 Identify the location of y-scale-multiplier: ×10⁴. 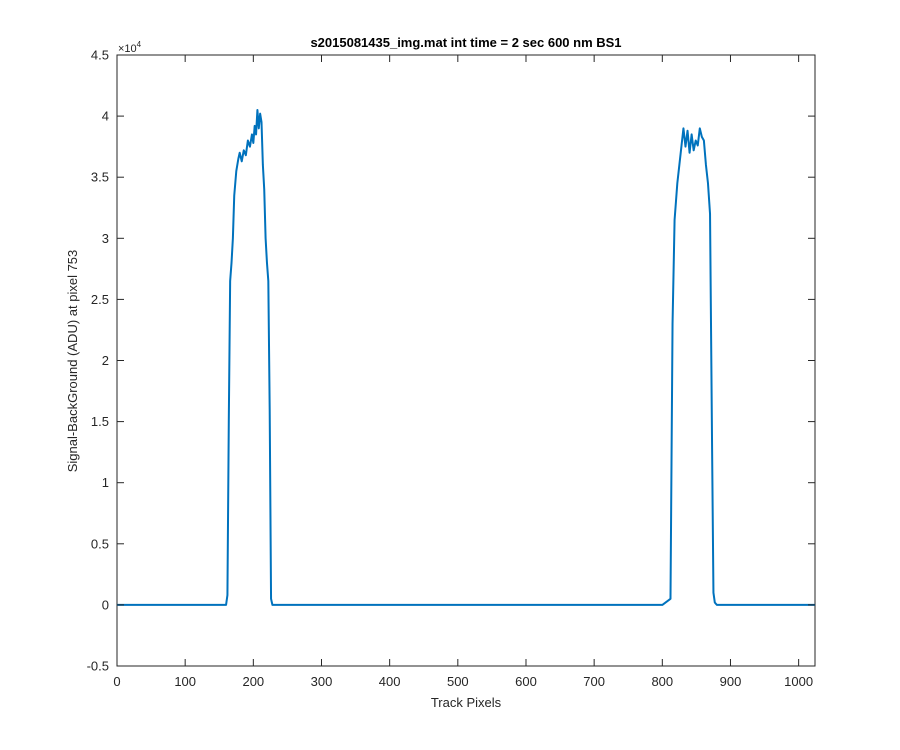
(130, 47).